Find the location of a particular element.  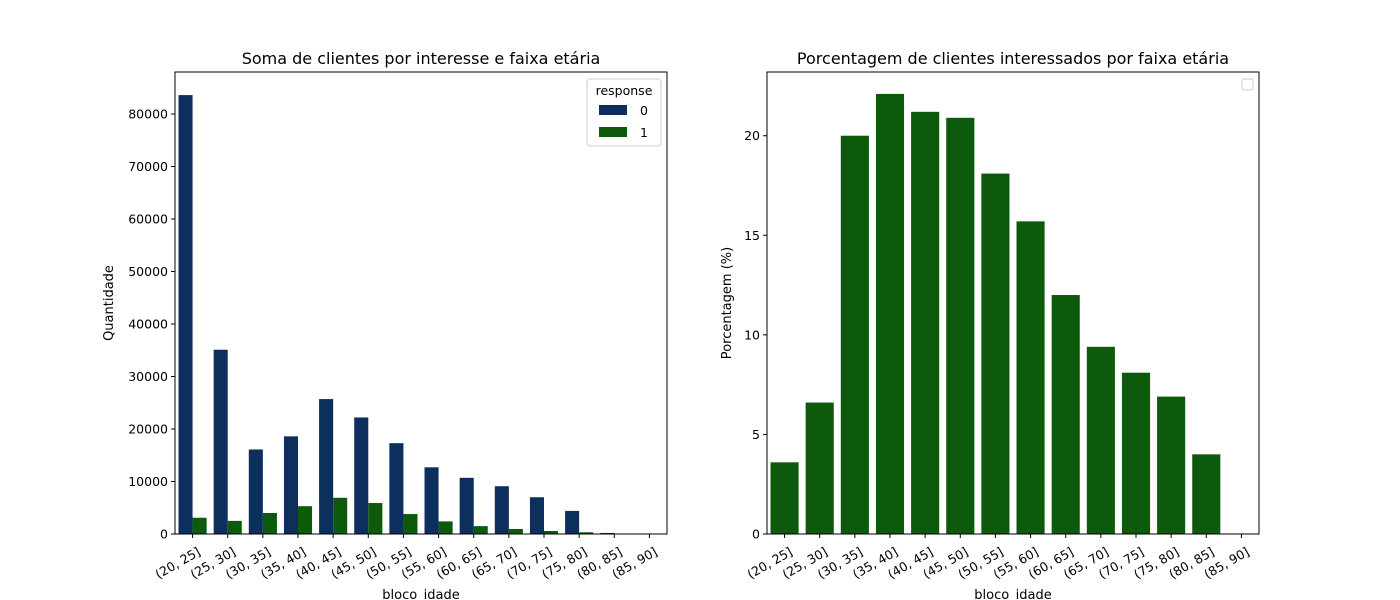

chart-right-y-label: Porcentagem (%) is located at coordinates (727, 303).